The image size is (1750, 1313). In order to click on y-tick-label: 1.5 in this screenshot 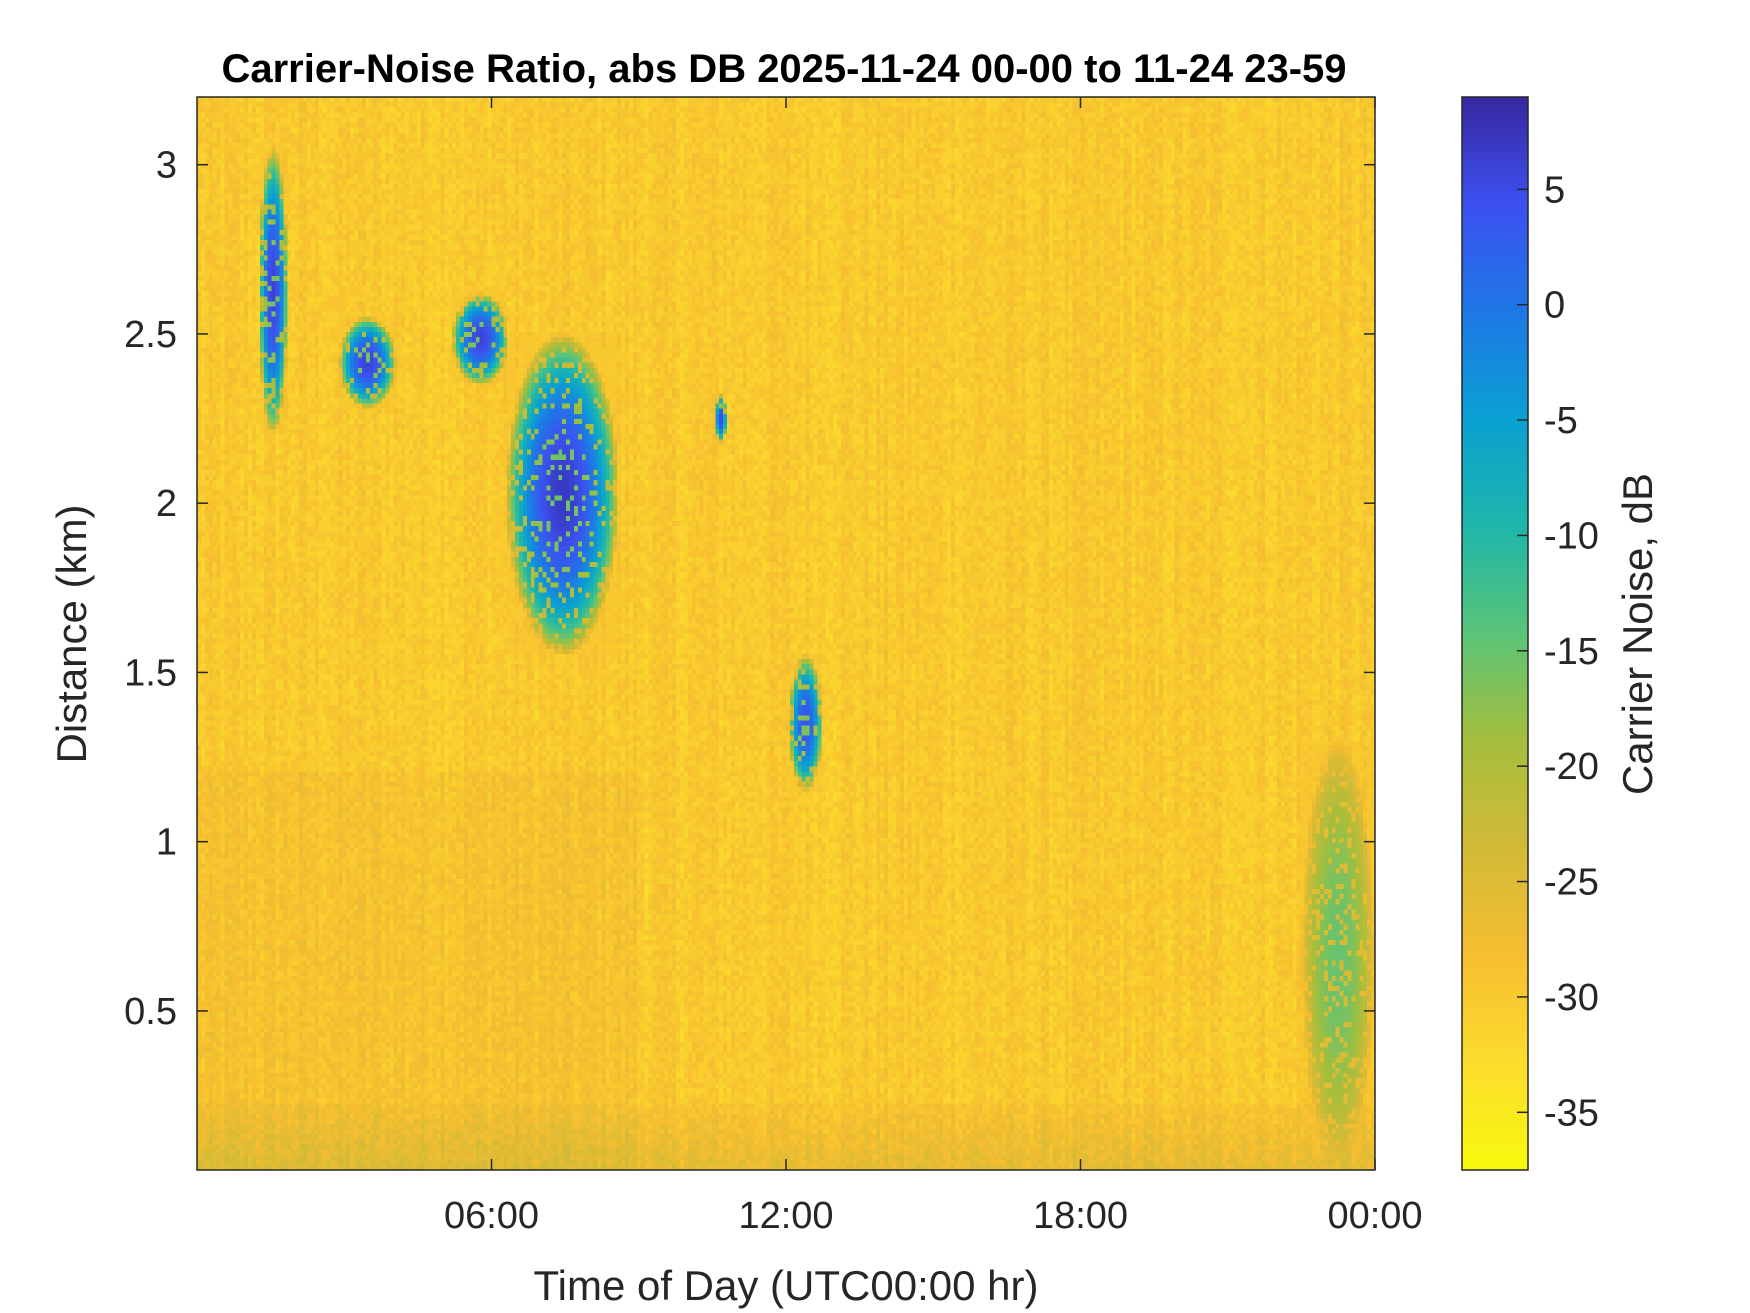, I will do `click(150, 673)`.